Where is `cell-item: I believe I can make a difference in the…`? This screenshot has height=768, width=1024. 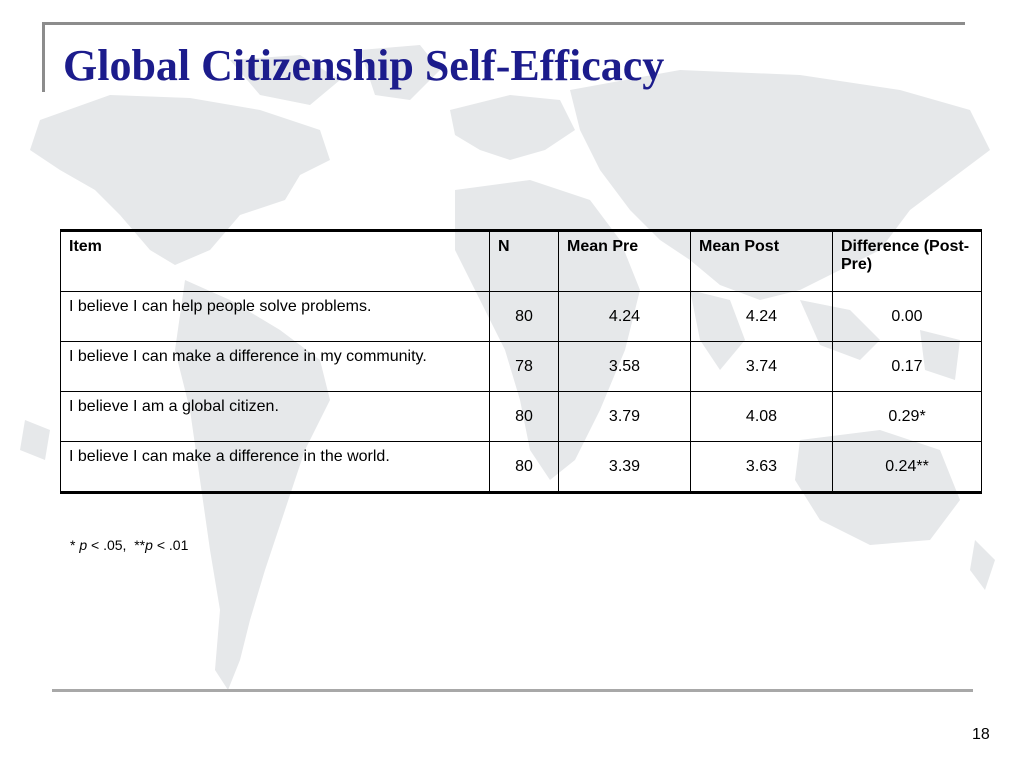 cell-item: I believe I can make a difference in the… is located at coordinates (275, 467).